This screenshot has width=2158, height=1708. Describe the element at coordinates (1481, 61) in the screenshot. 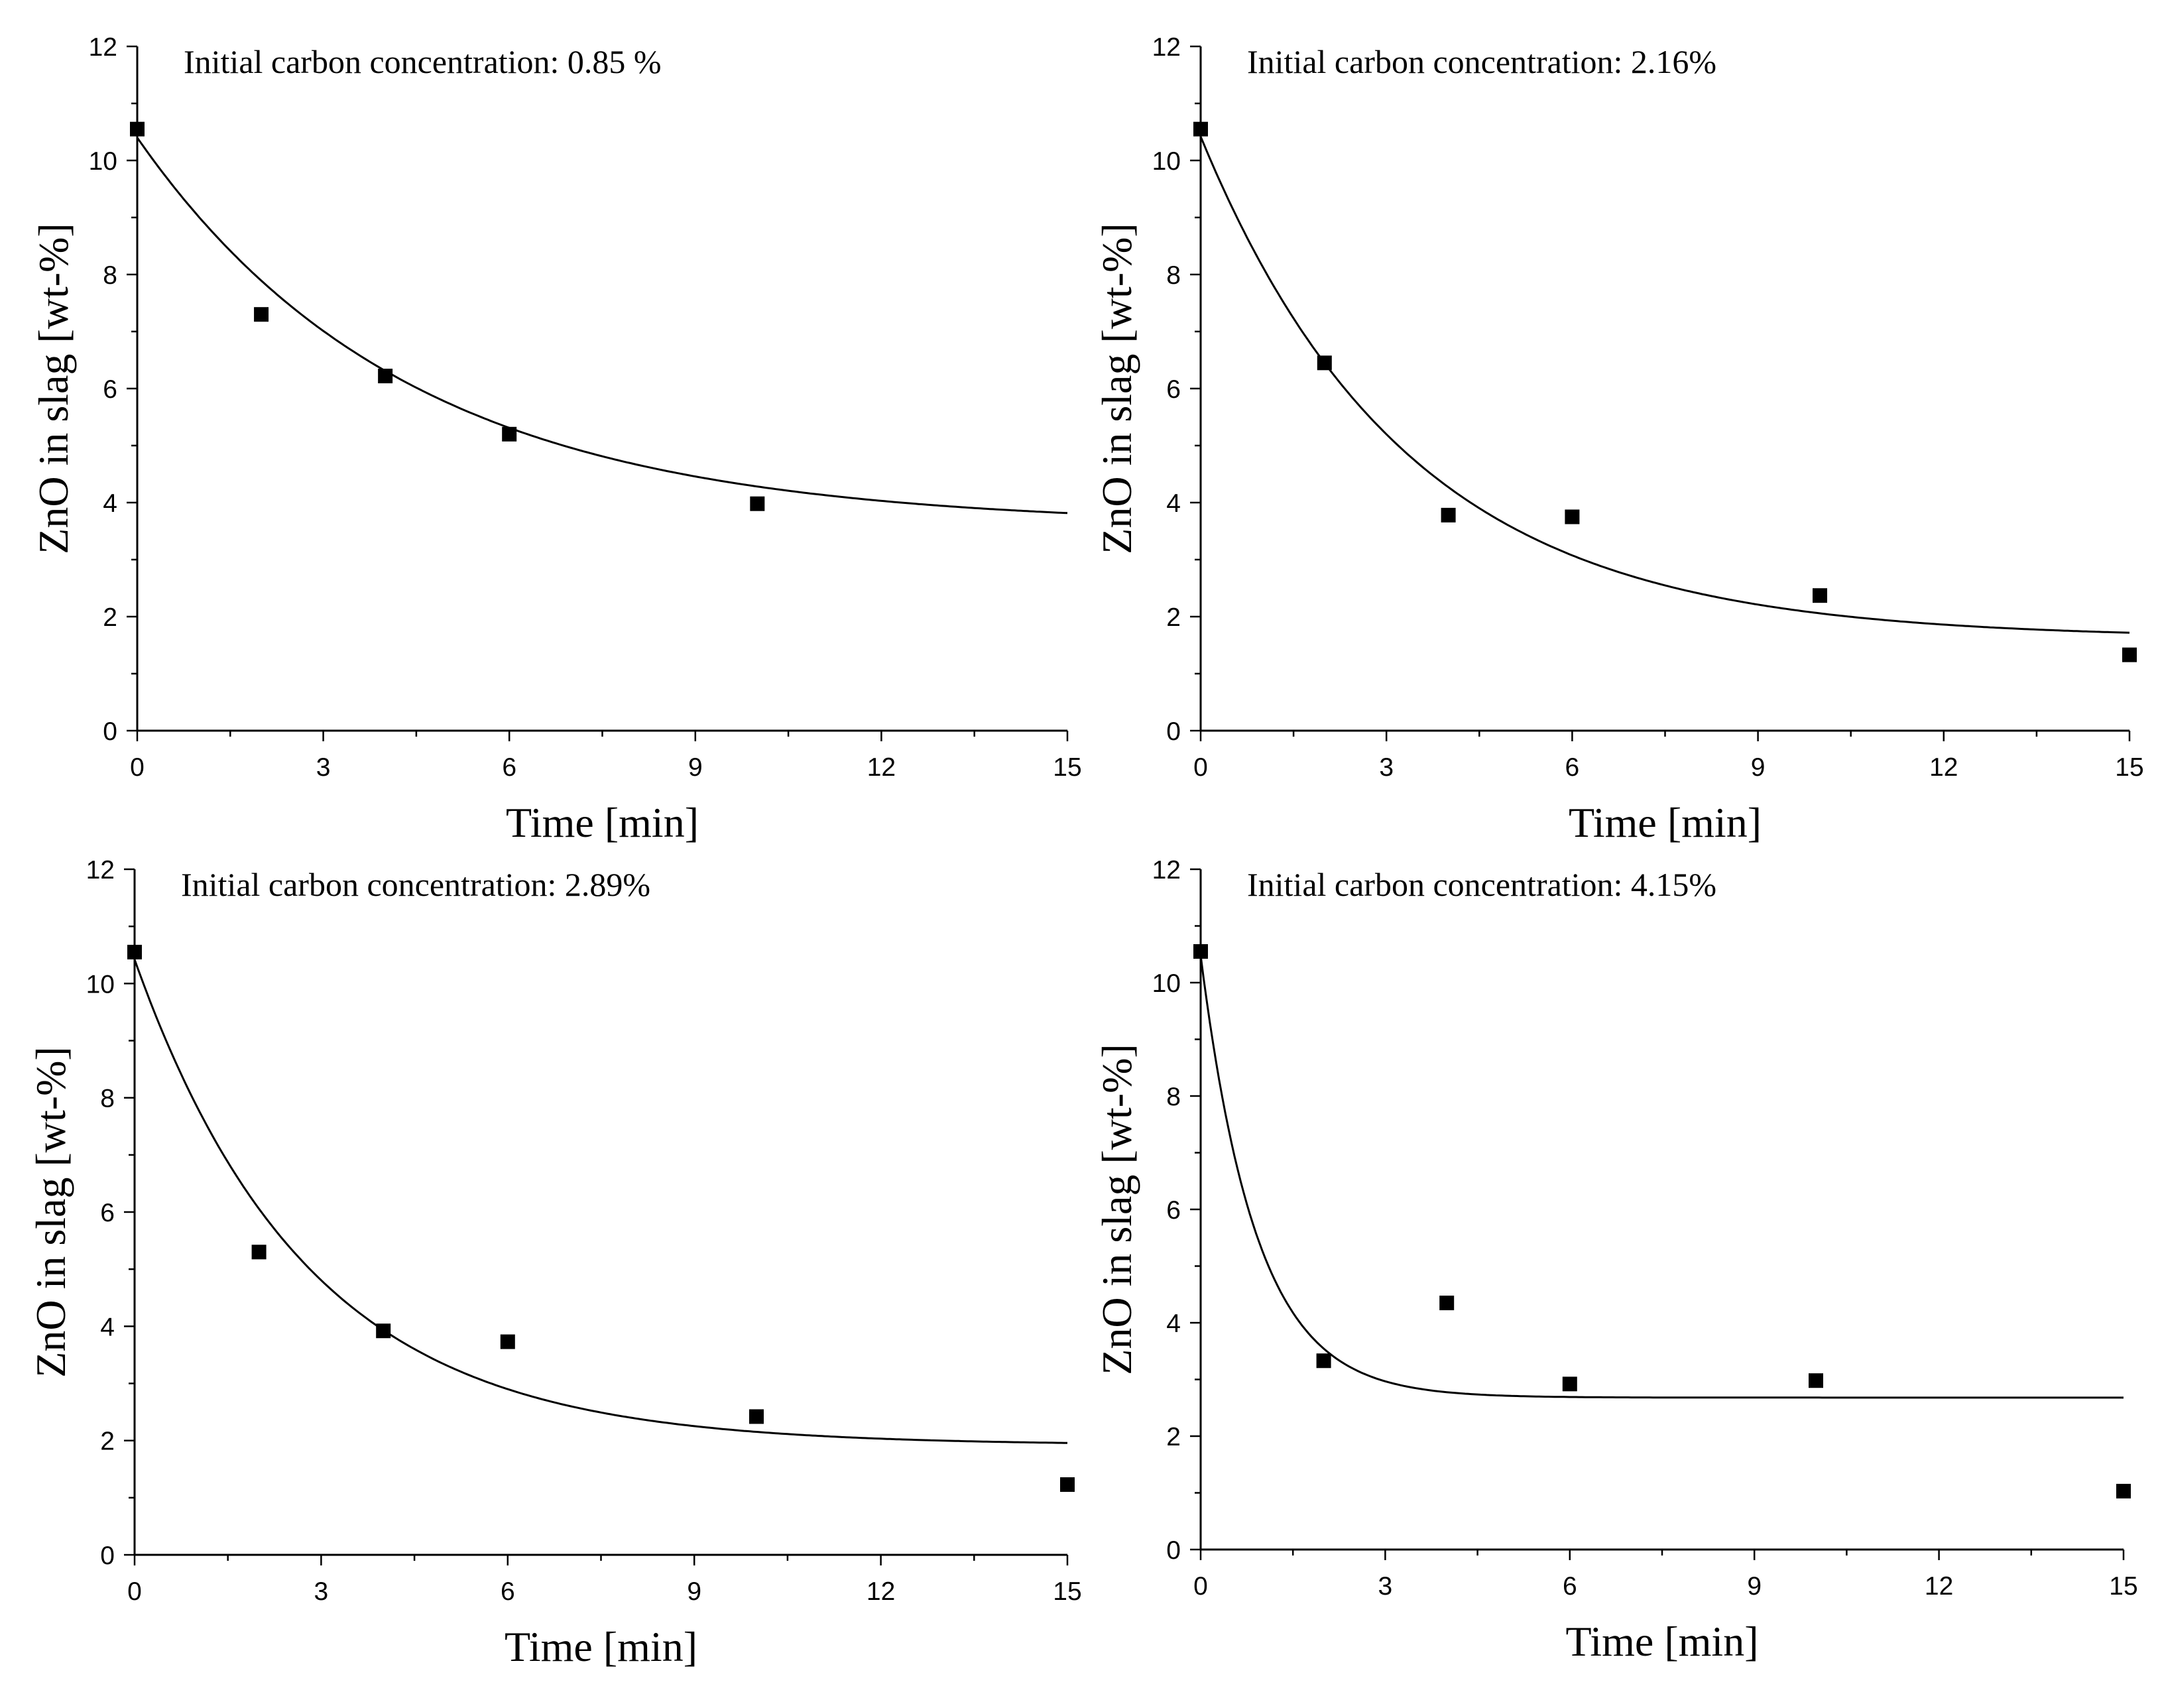

I see `chart-title: Initial carbon concentration: 2.16%` at that location.